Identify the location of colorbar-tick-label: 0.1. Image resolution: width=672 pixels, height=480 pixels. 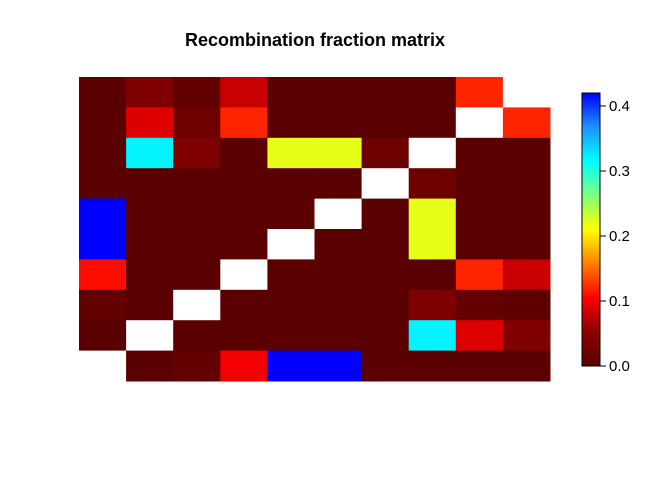
(619, 301).